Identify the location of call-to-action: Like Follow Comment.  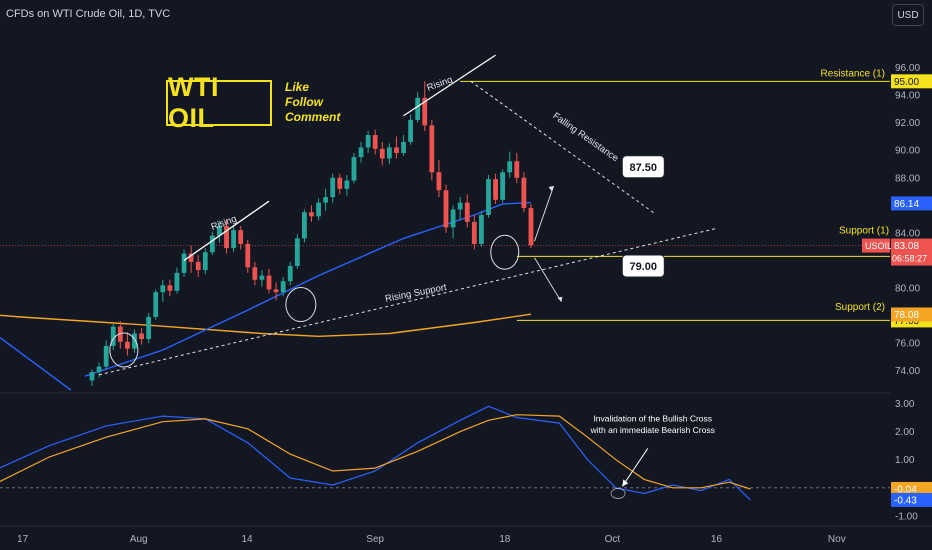
(312, 102).